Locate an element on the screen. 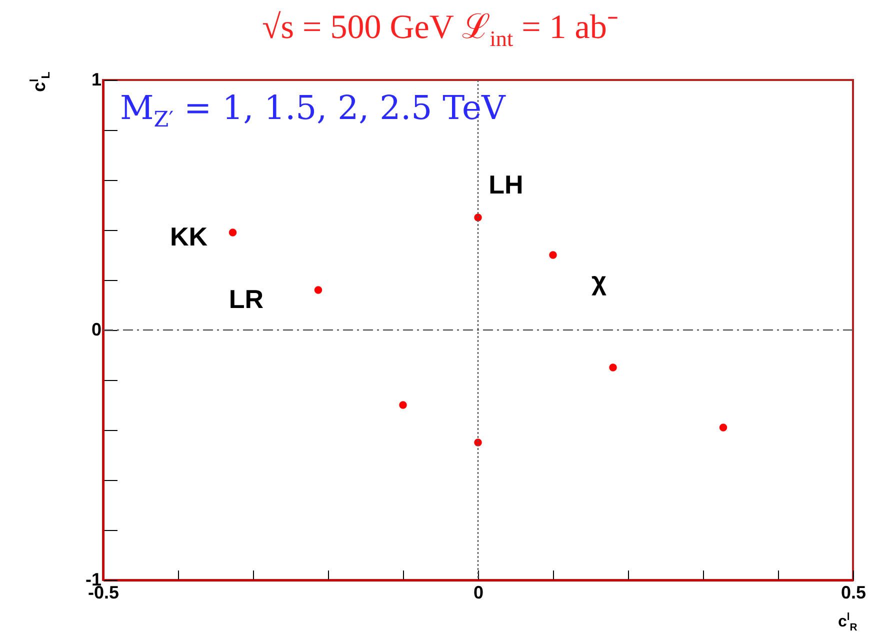 The image size is (880, 642). x-tick-label: 0 is located at coordinates (478, 592).